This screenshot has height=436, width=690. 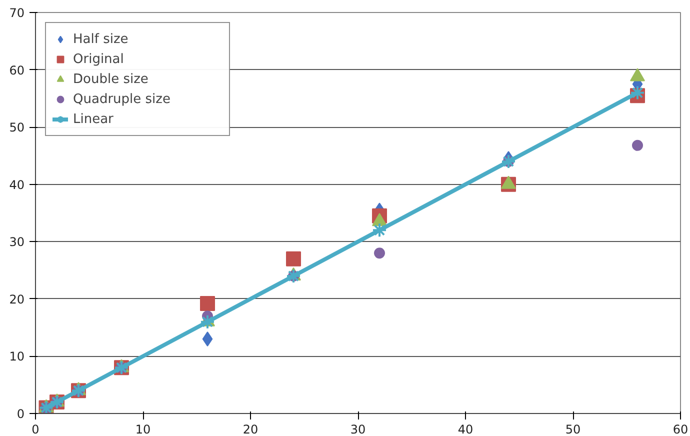 What do you see at coordinates (573, 429) in the screenshot?
I see `x-tick-label: 50` at bounding box center [573, 429].